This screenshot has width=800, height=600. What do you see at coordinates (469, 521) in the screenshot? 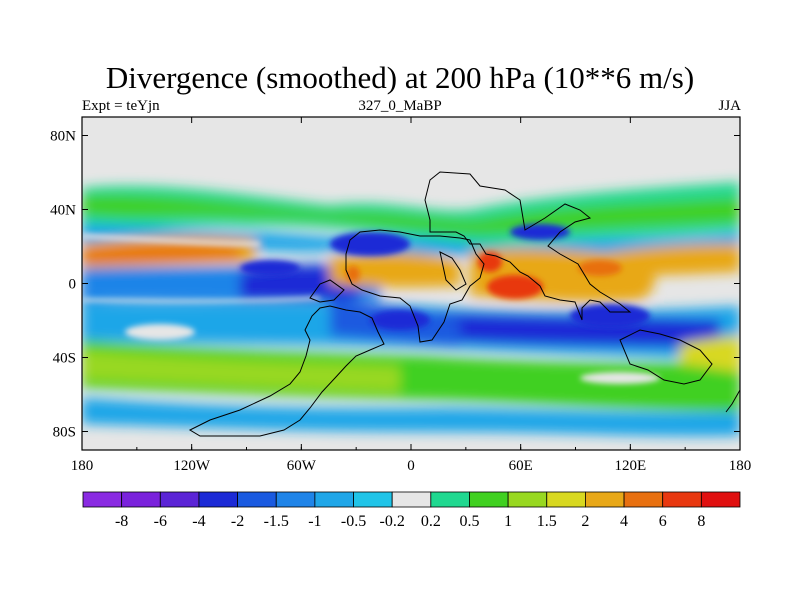
I see `colorbar-label: 0.5` at bounding box center [469, 521].